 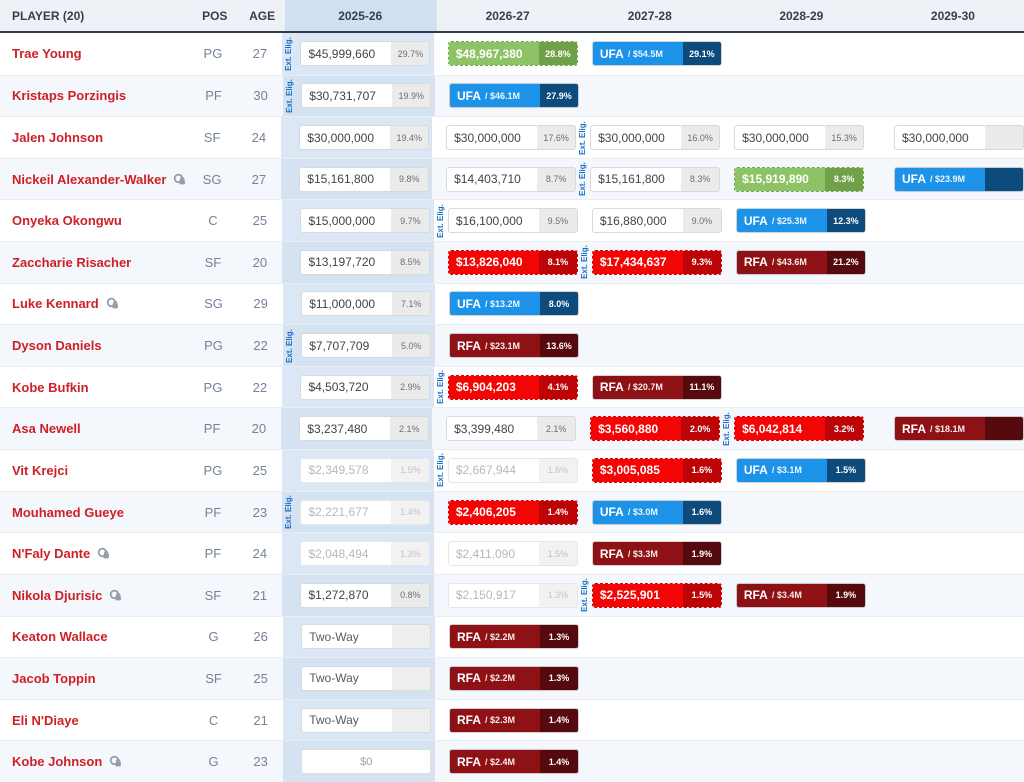 I want to click on player-name-link: Keaton Wallace, so click(x=60, y=637).